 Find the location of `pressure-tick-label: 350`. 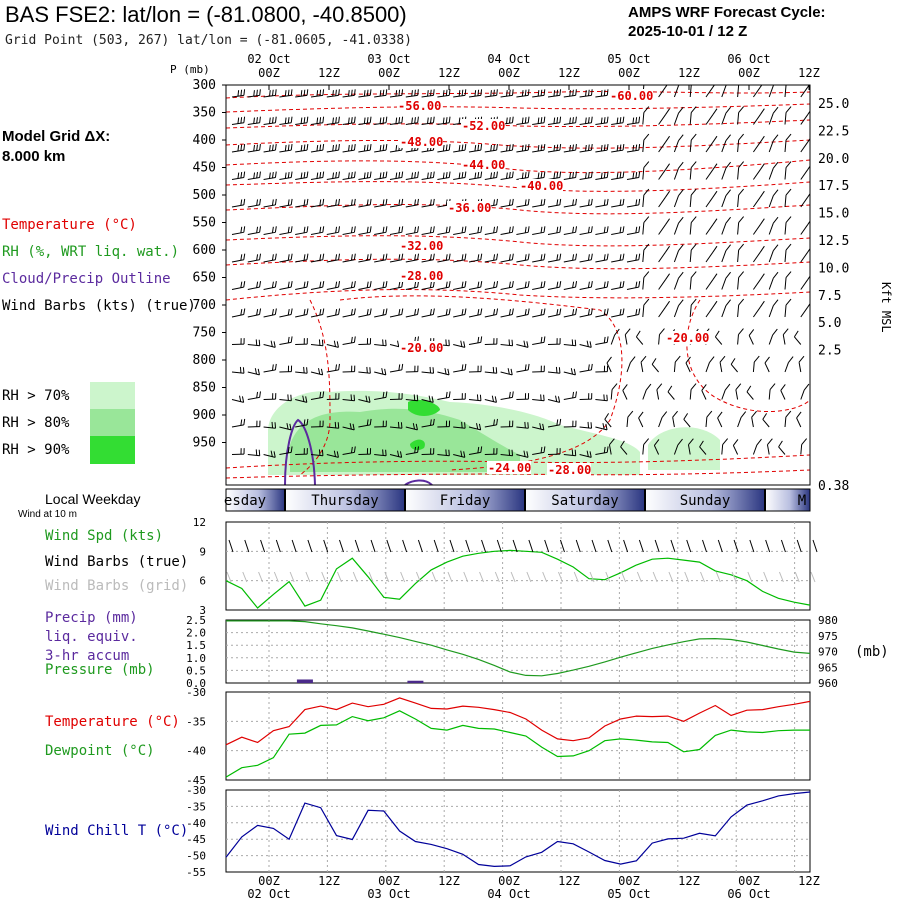

pressure-tick-label: 350 is located at coordinates (204, 113).